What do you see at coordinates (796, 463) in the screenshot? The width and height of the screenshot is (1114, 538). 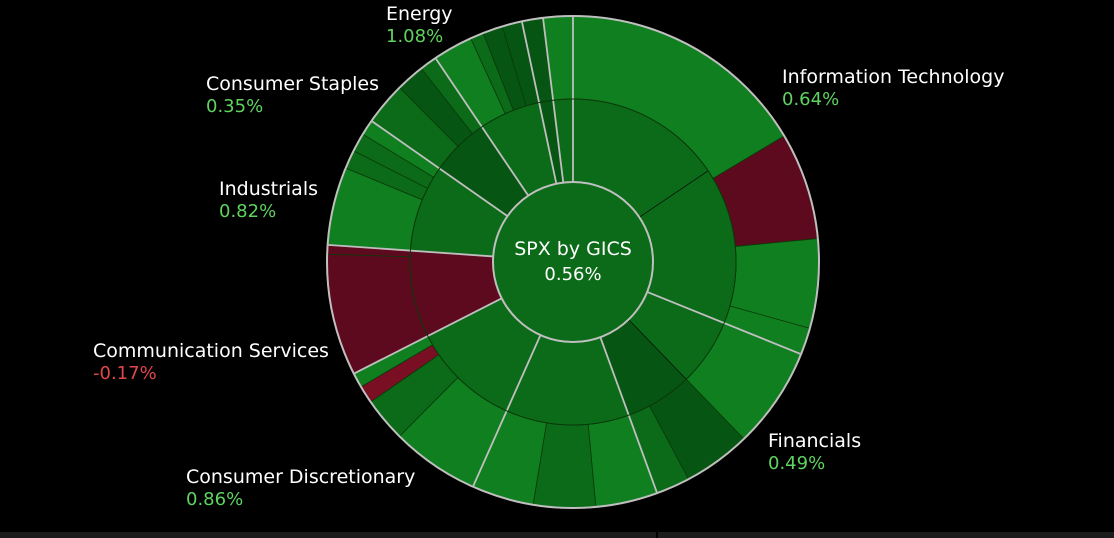 I see `label-change-financials: 0.49%` at bounding box center [796, 463].